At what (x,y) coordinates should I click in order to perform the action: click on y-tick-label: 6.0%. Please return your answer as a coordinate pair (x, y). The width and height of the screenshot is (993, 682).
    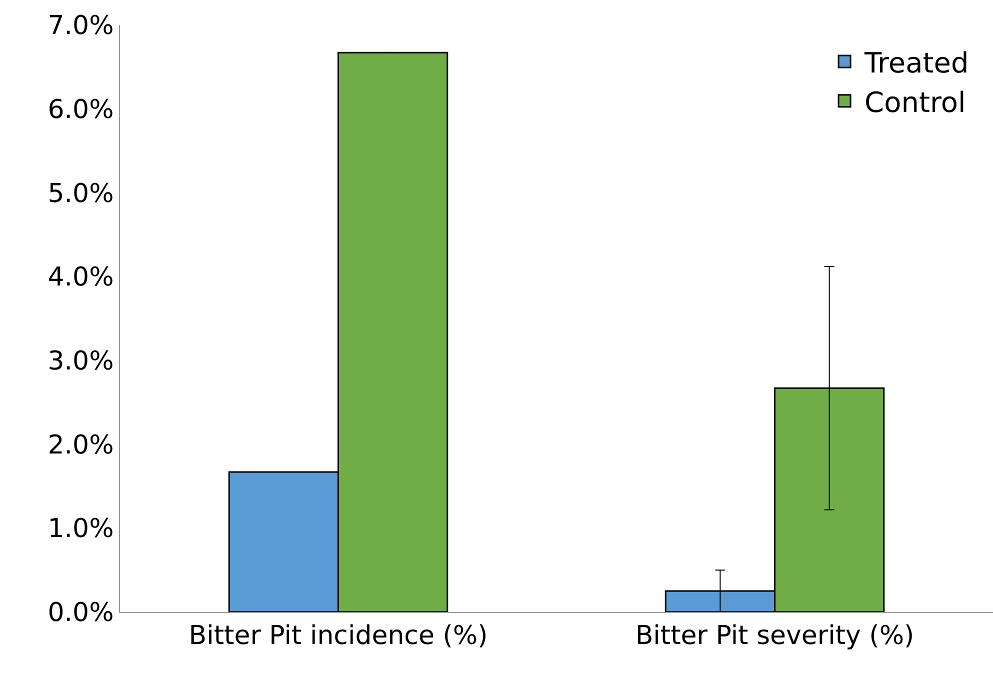
    Looking at the image, I should click on (81, 109).